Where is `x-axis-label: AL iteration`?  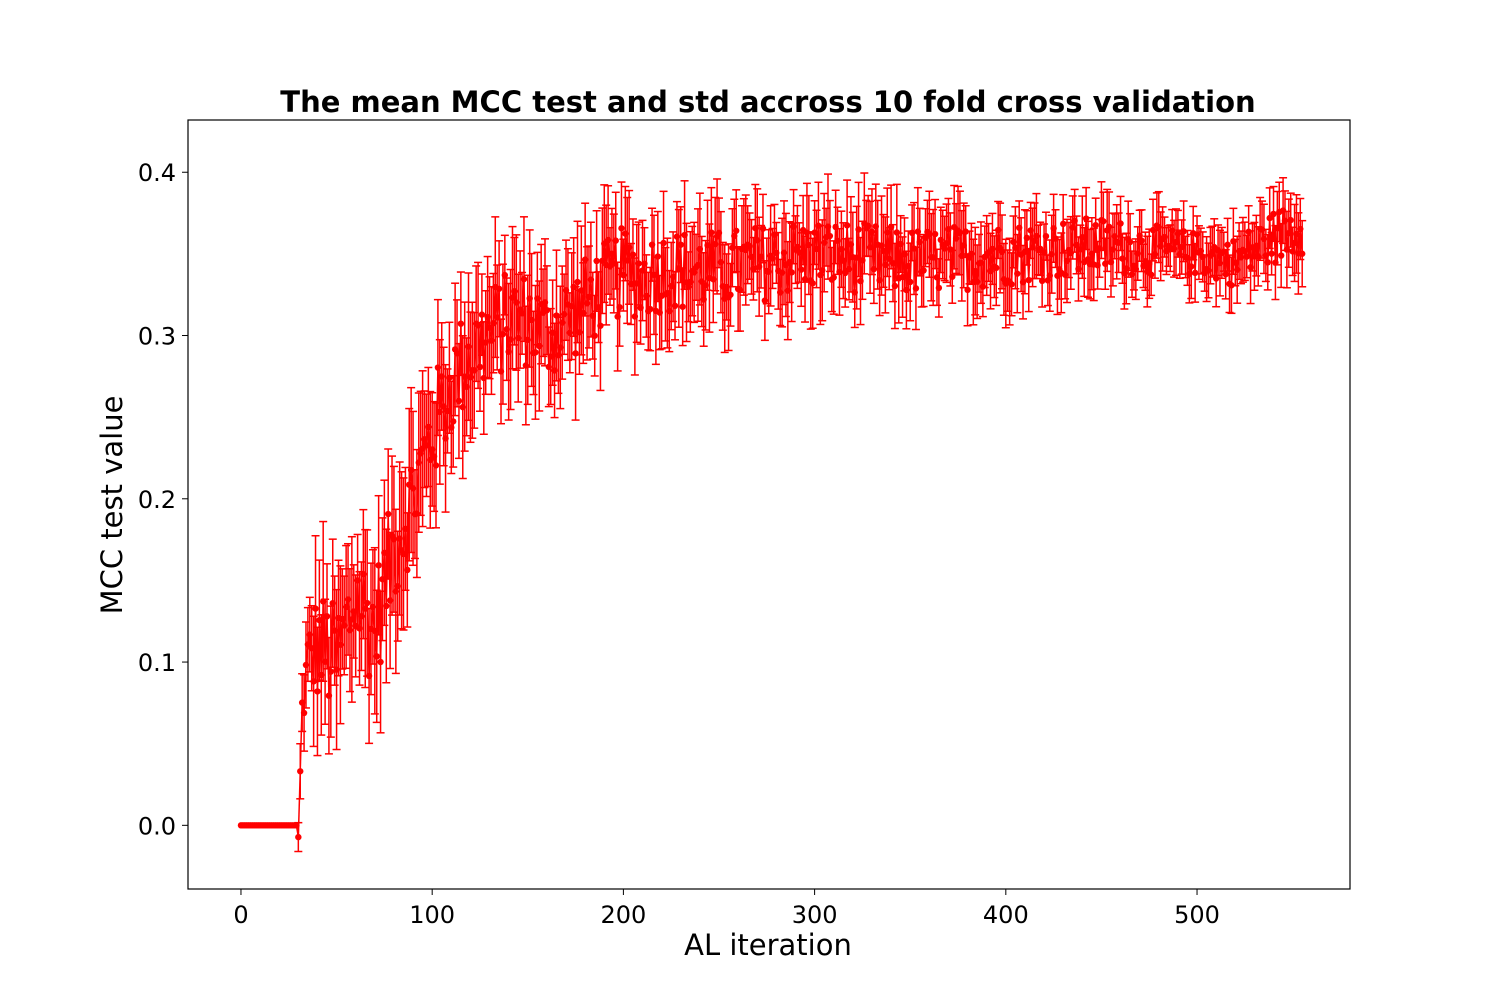
x-axis-label: AL iteration is located at coordinates (768, 945).